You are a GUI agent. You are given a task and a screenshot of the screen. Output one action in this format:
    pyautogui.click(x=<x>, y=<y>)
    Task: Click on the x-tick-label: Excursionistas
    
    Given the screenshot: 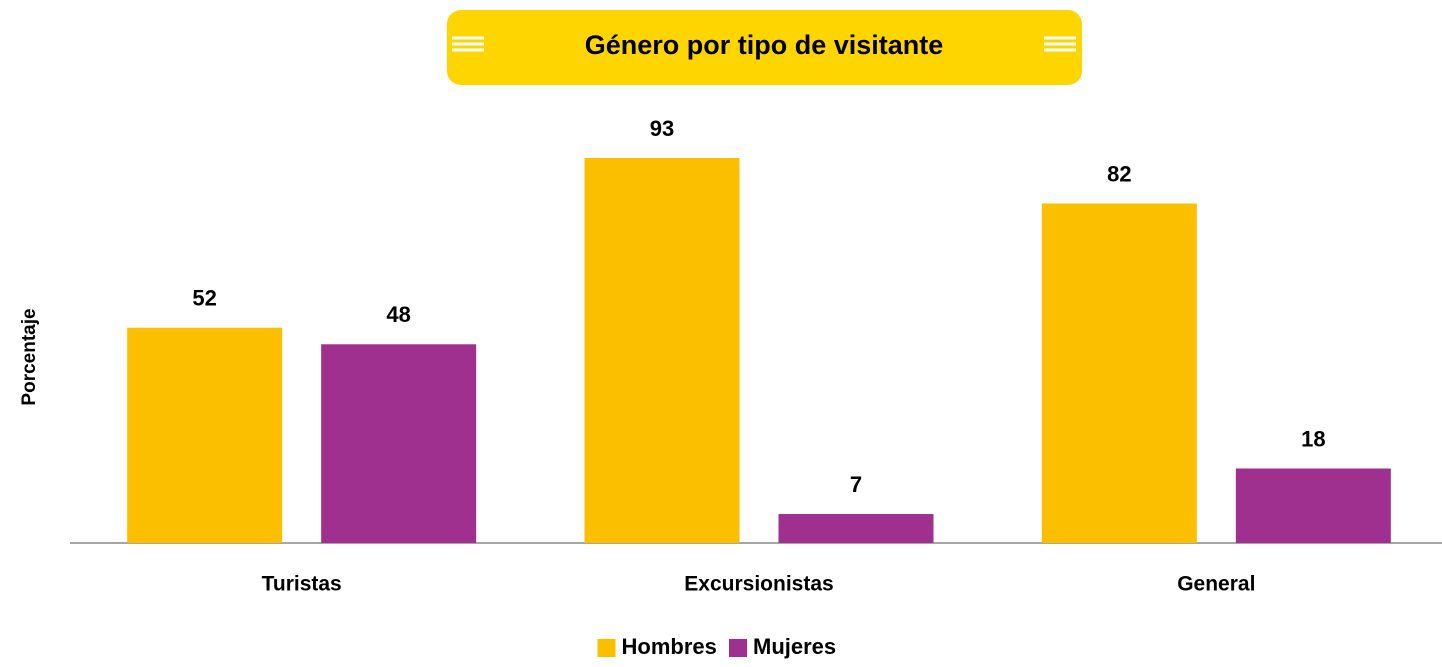 What is the action you would take?
    pyautogui.click(x=758, y=584)
    